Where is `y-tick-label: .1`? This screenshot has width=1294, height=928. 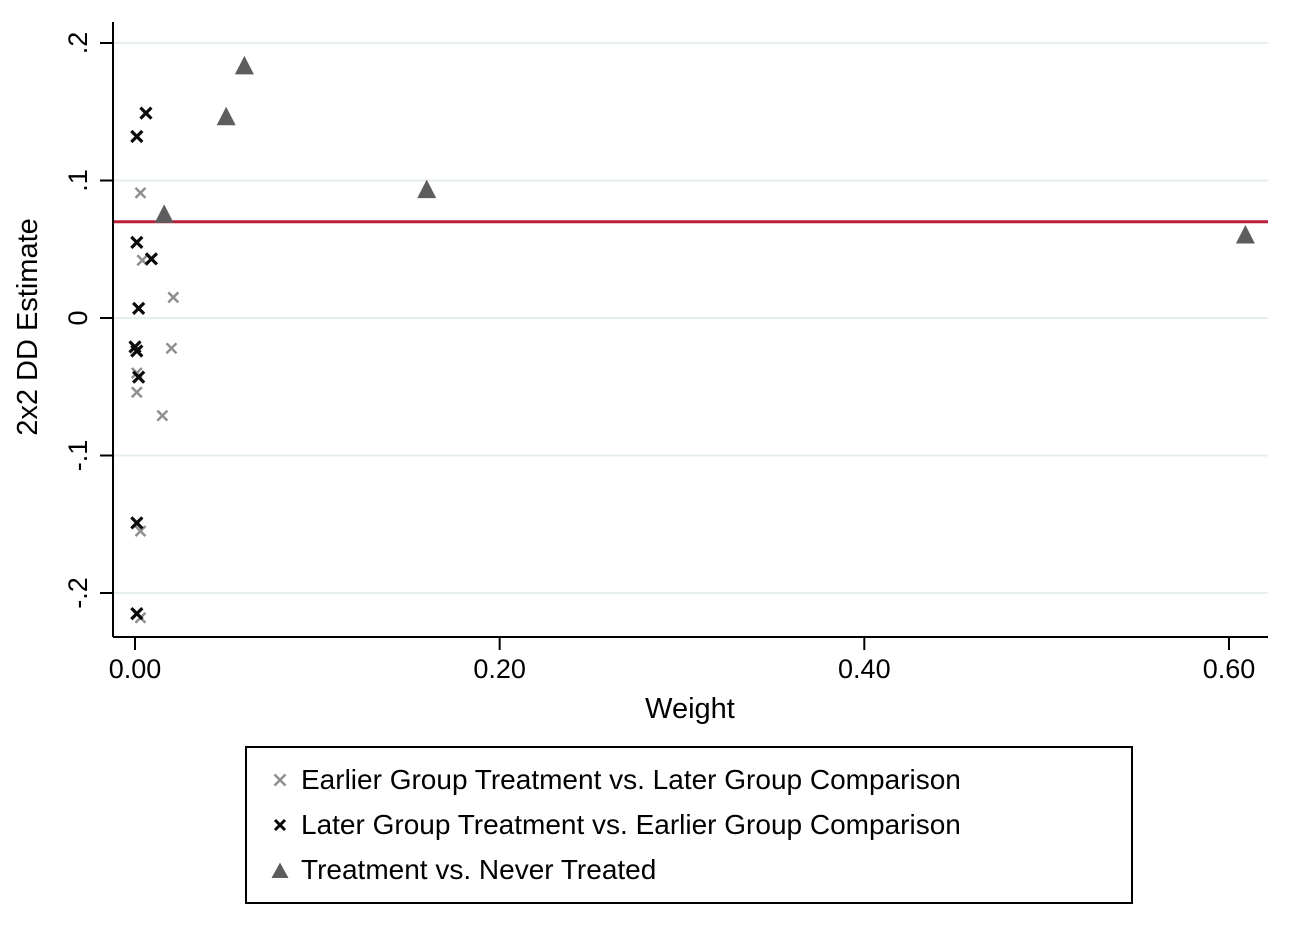
y-tick-label: .1 is located at coordinates (78, 180).